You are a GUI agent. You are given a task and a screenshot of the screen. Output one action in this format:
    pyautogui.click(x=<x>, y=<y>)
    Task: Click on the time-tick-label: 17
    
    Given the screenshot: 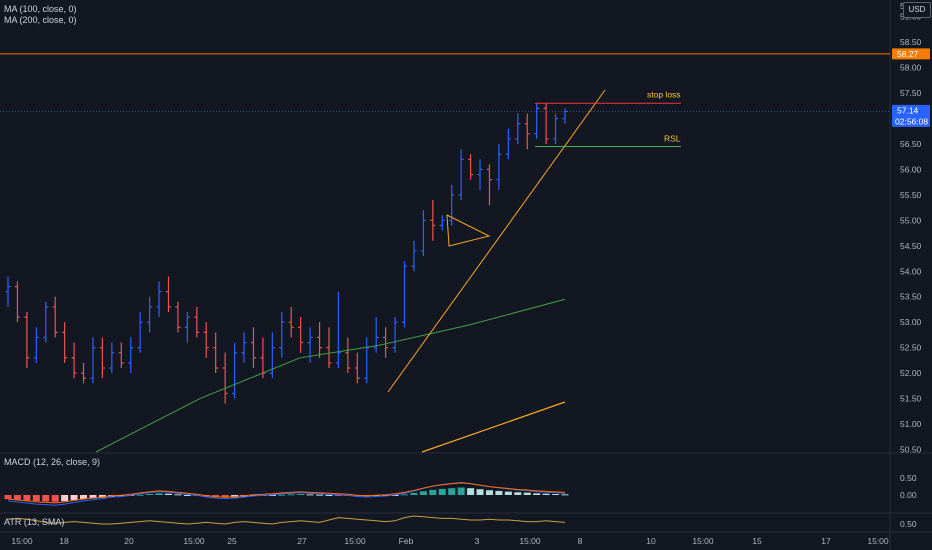 What is the action you would take?
    pyautogui.click(x=826, y=541)
    